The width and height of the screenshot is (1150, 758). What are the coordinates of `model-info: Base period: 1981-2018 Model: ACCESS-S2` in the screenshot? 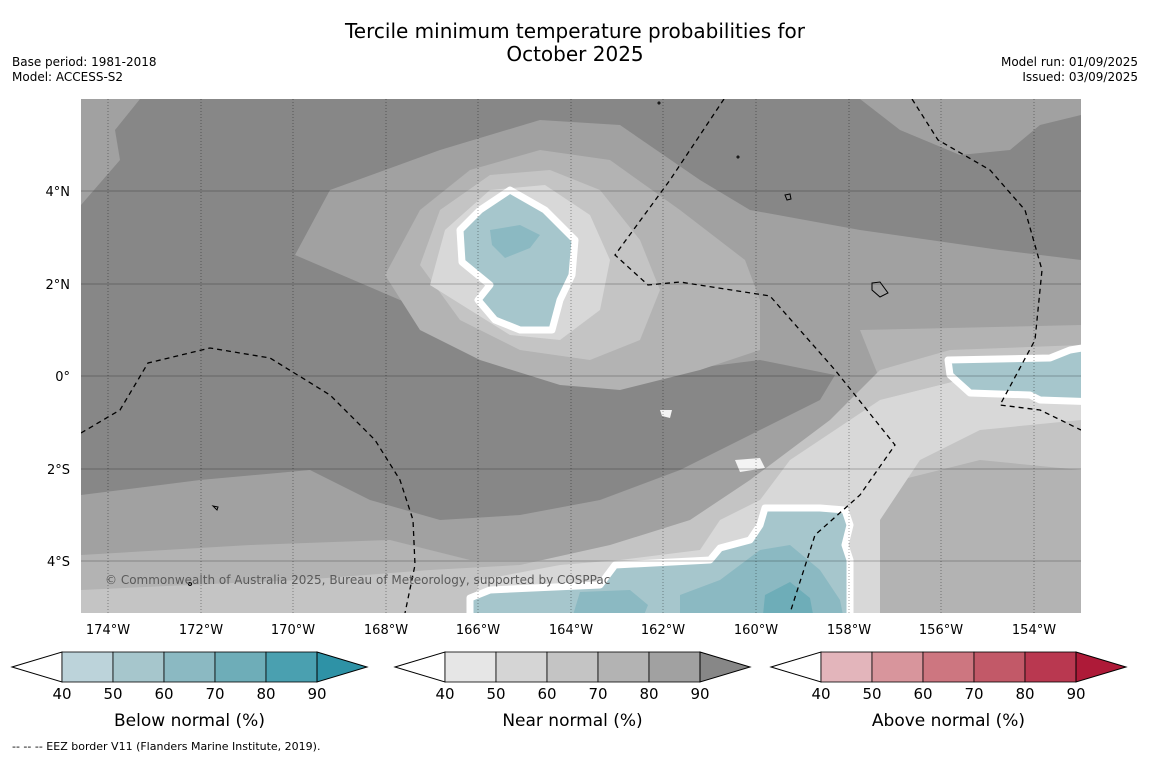 It's located at (84, 70).